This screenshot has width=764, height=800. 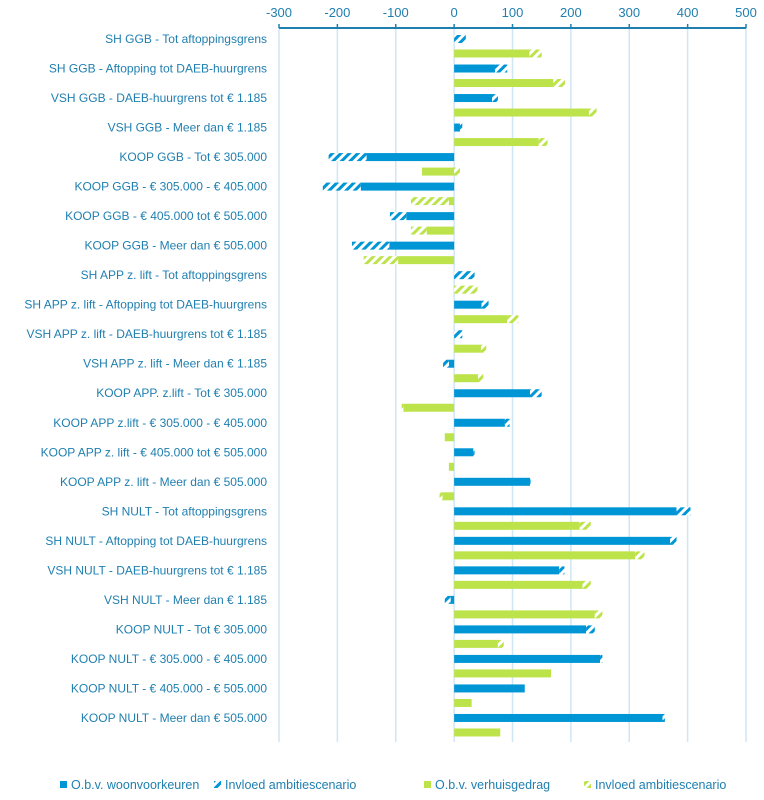 What do you see at coordinates (193, 157) in the screenshot?
I see `category-label: KOOP GGB - Tot € 305.000` at bounding box center [193, 157].